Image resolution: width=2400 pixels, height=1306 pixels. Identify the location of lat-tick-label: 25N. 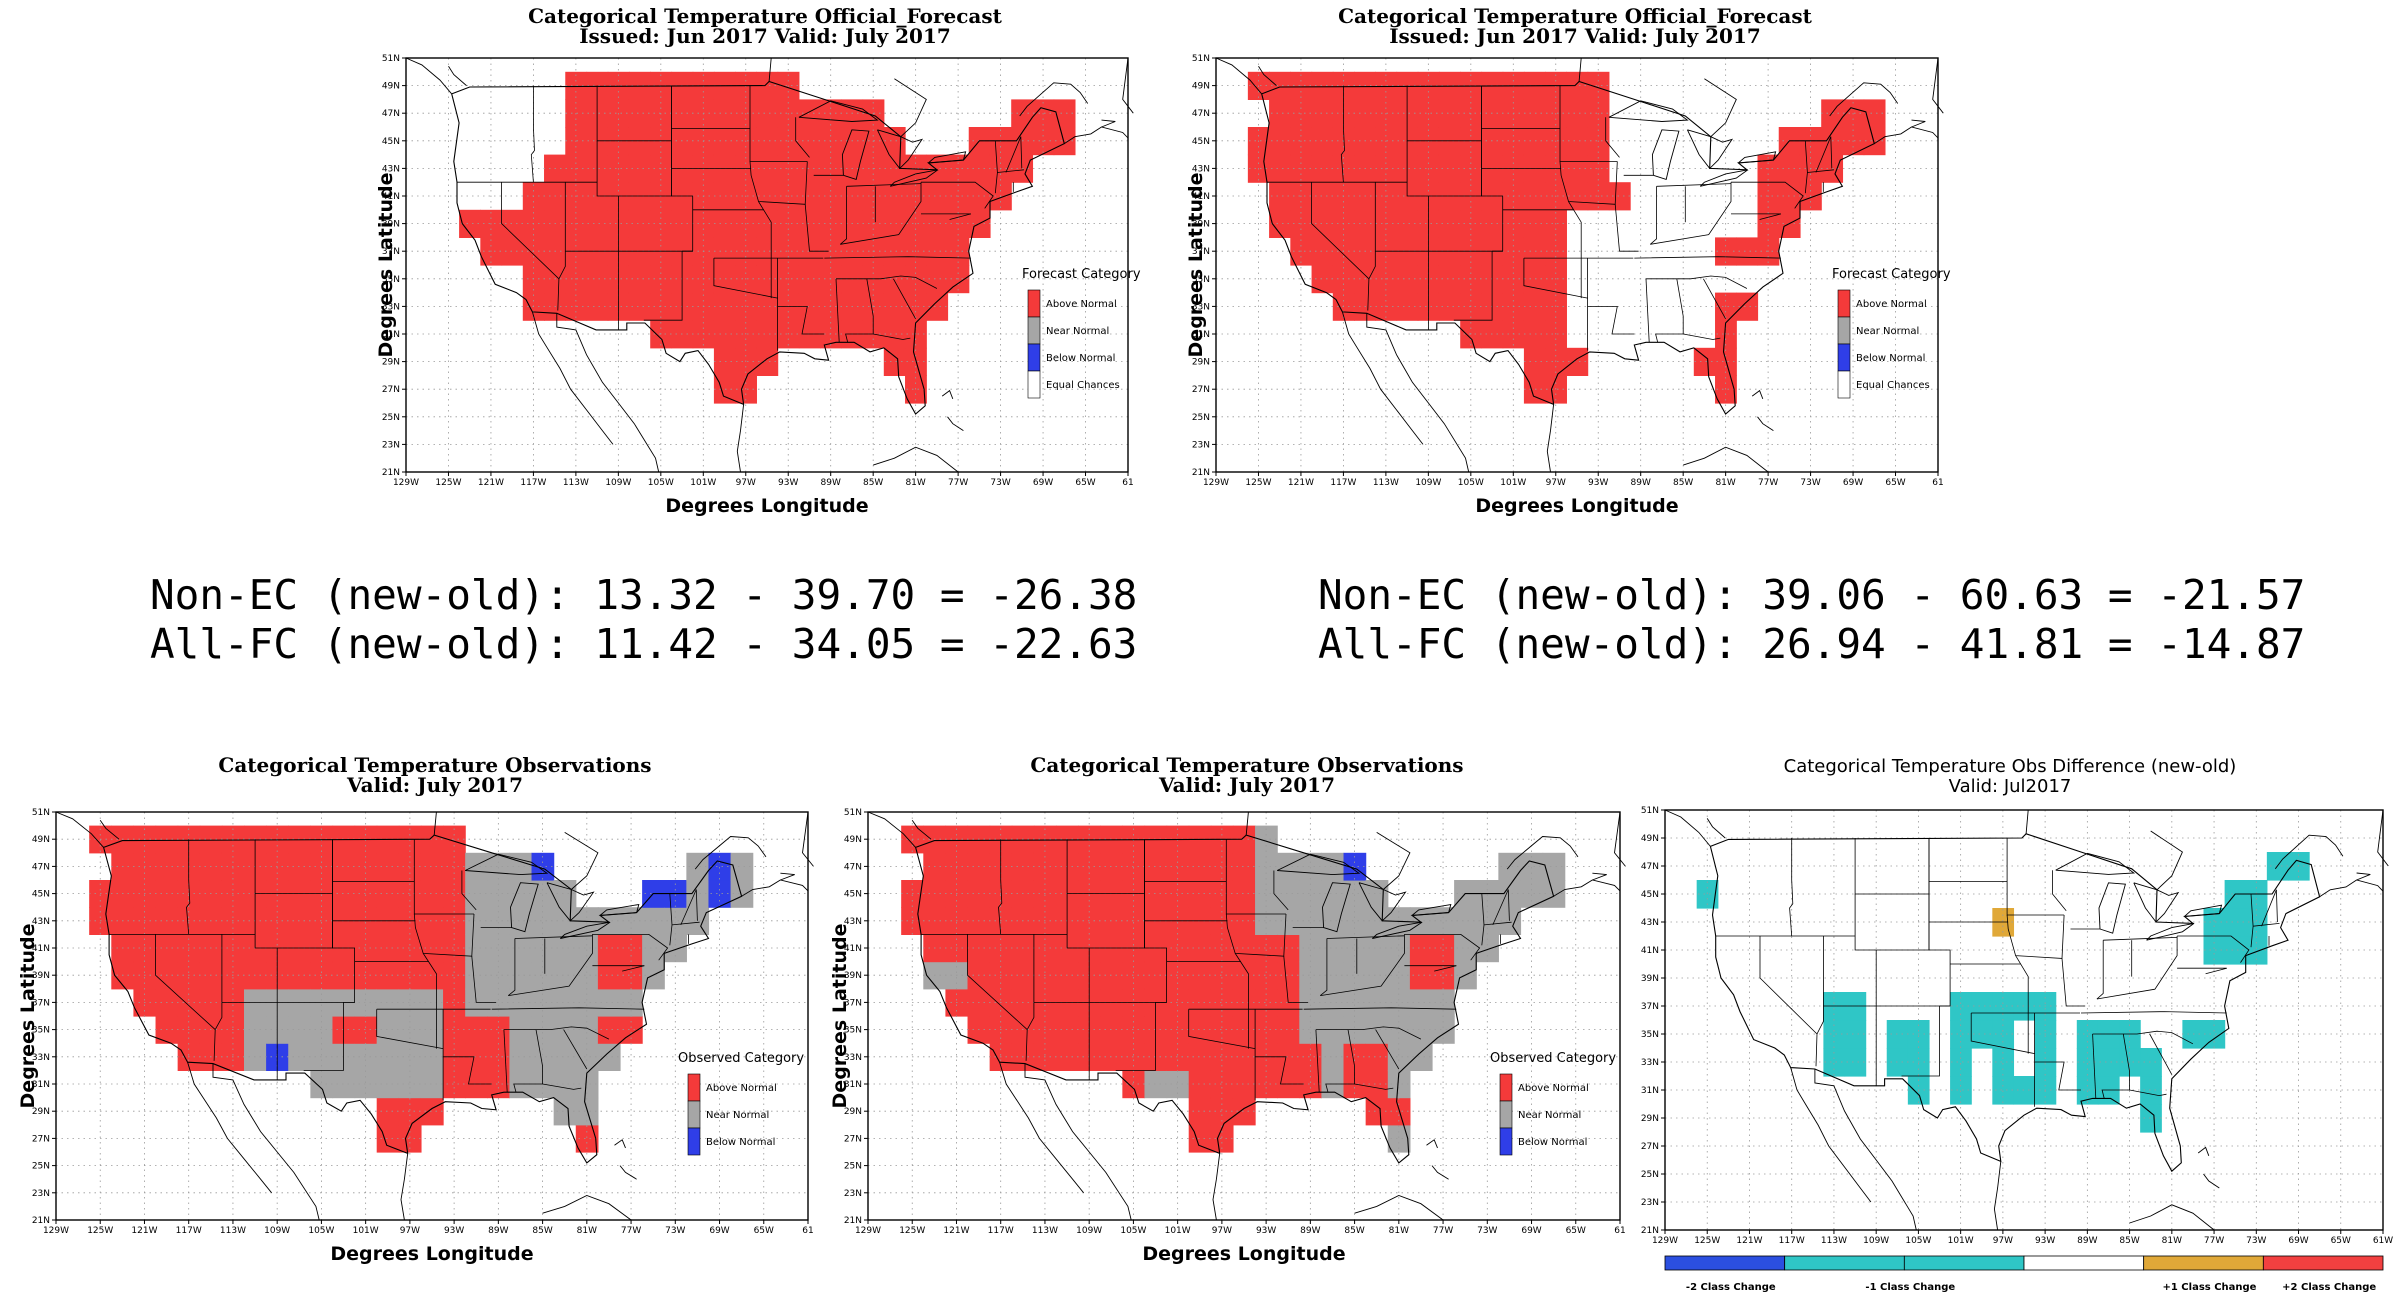
(41, 1167).